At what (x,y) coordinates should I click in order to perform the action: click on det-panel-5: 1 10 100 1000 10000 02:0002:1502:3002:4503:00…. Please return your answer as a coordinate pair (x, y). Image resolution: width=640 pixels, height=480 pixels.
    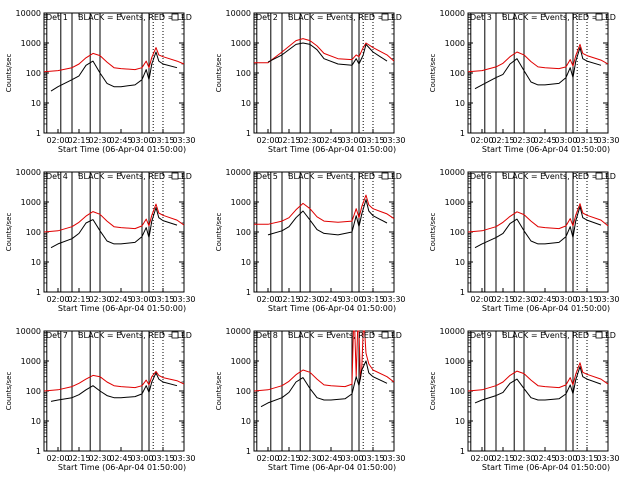
    Looking at the image, I should click on (310, 240).